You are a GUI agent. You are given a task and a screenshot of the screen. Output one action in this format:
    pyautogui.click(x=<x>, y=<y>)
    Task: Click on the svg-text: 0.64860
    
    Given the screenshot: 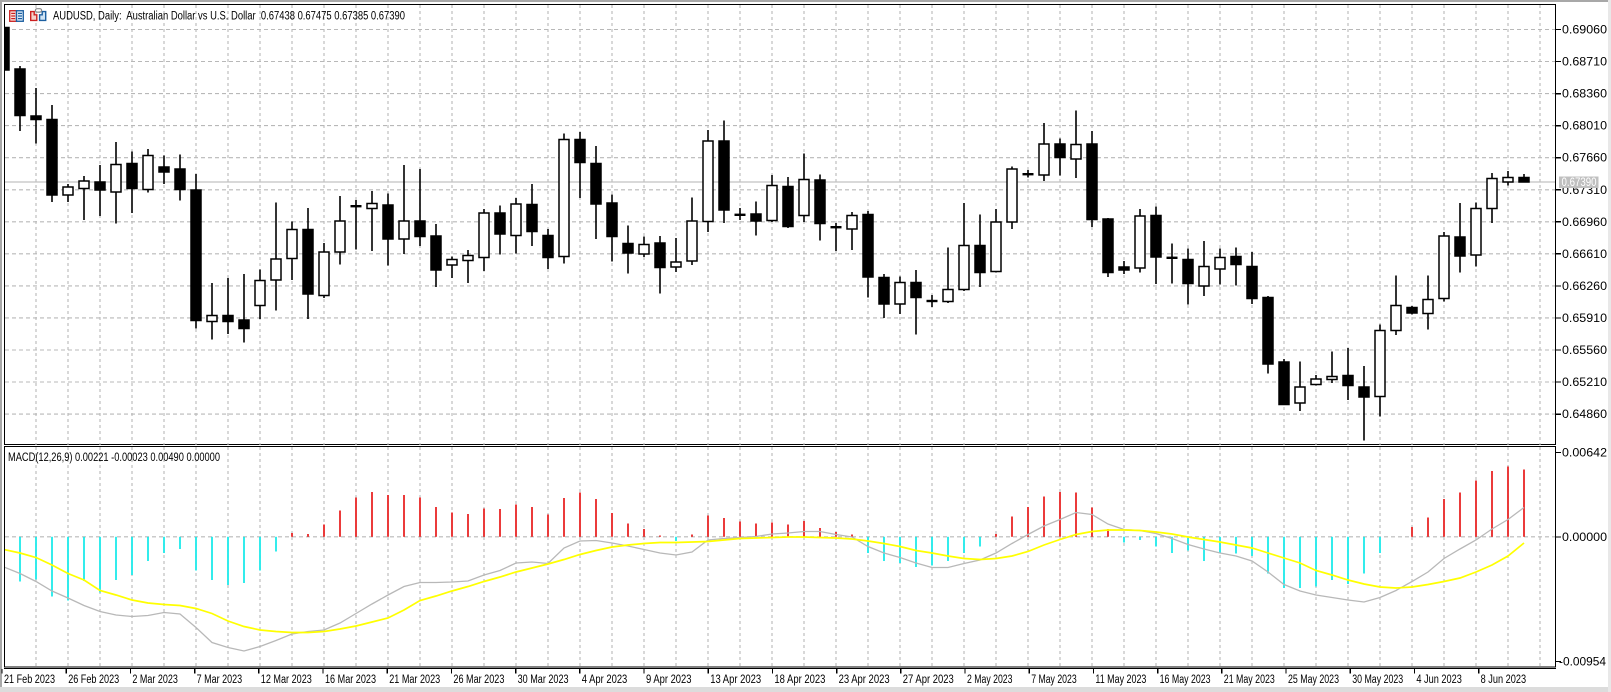 What is the action you would take?
    pyautogui.click(x=1584, y=415)
    